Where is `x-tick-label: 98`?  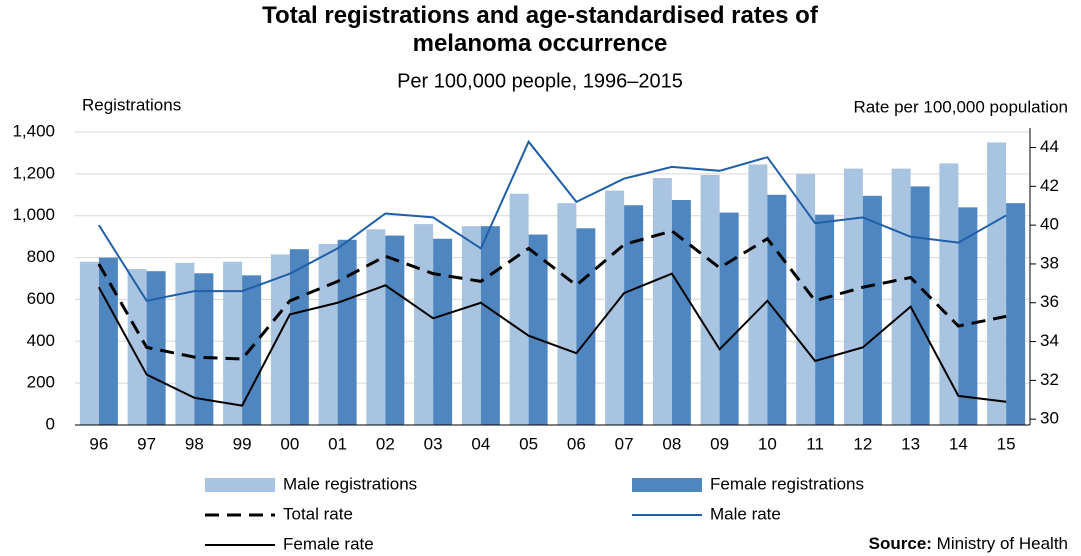
x-tick-label: 98 is located at coordinates (194, 443).